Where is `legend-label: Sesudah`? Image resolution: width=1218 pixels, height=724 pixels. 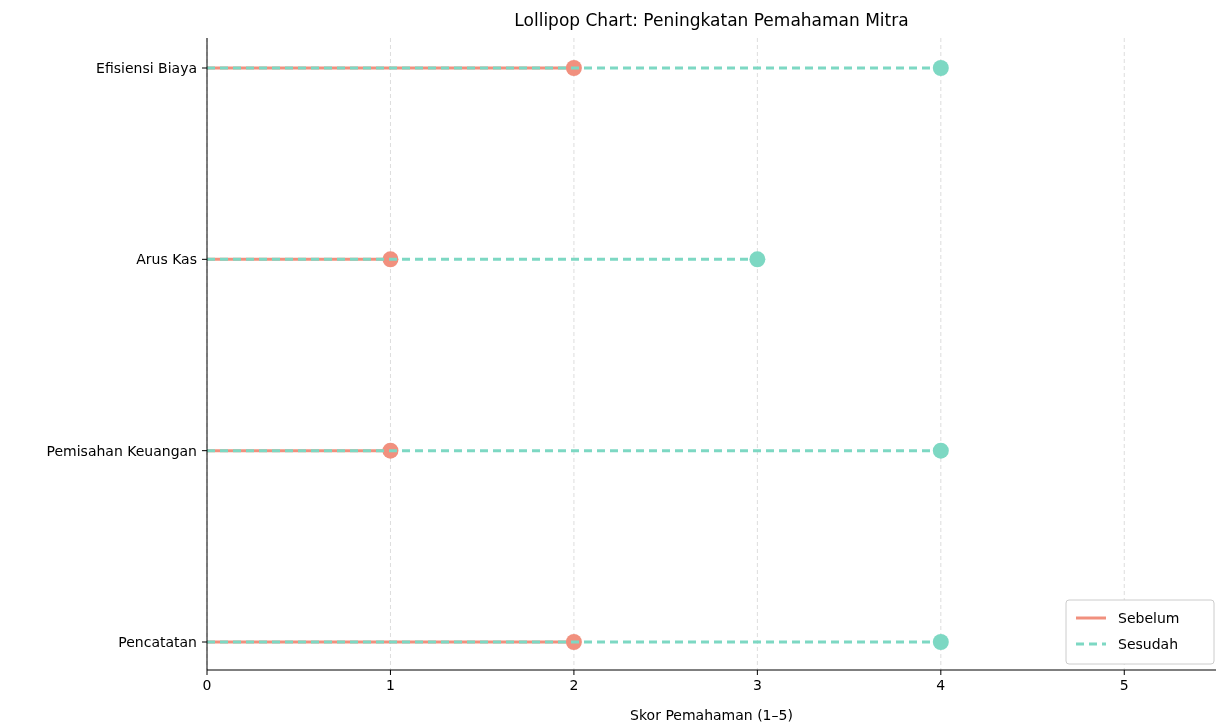
legend-label: Sesudah is located at coordinates (1148, 644).